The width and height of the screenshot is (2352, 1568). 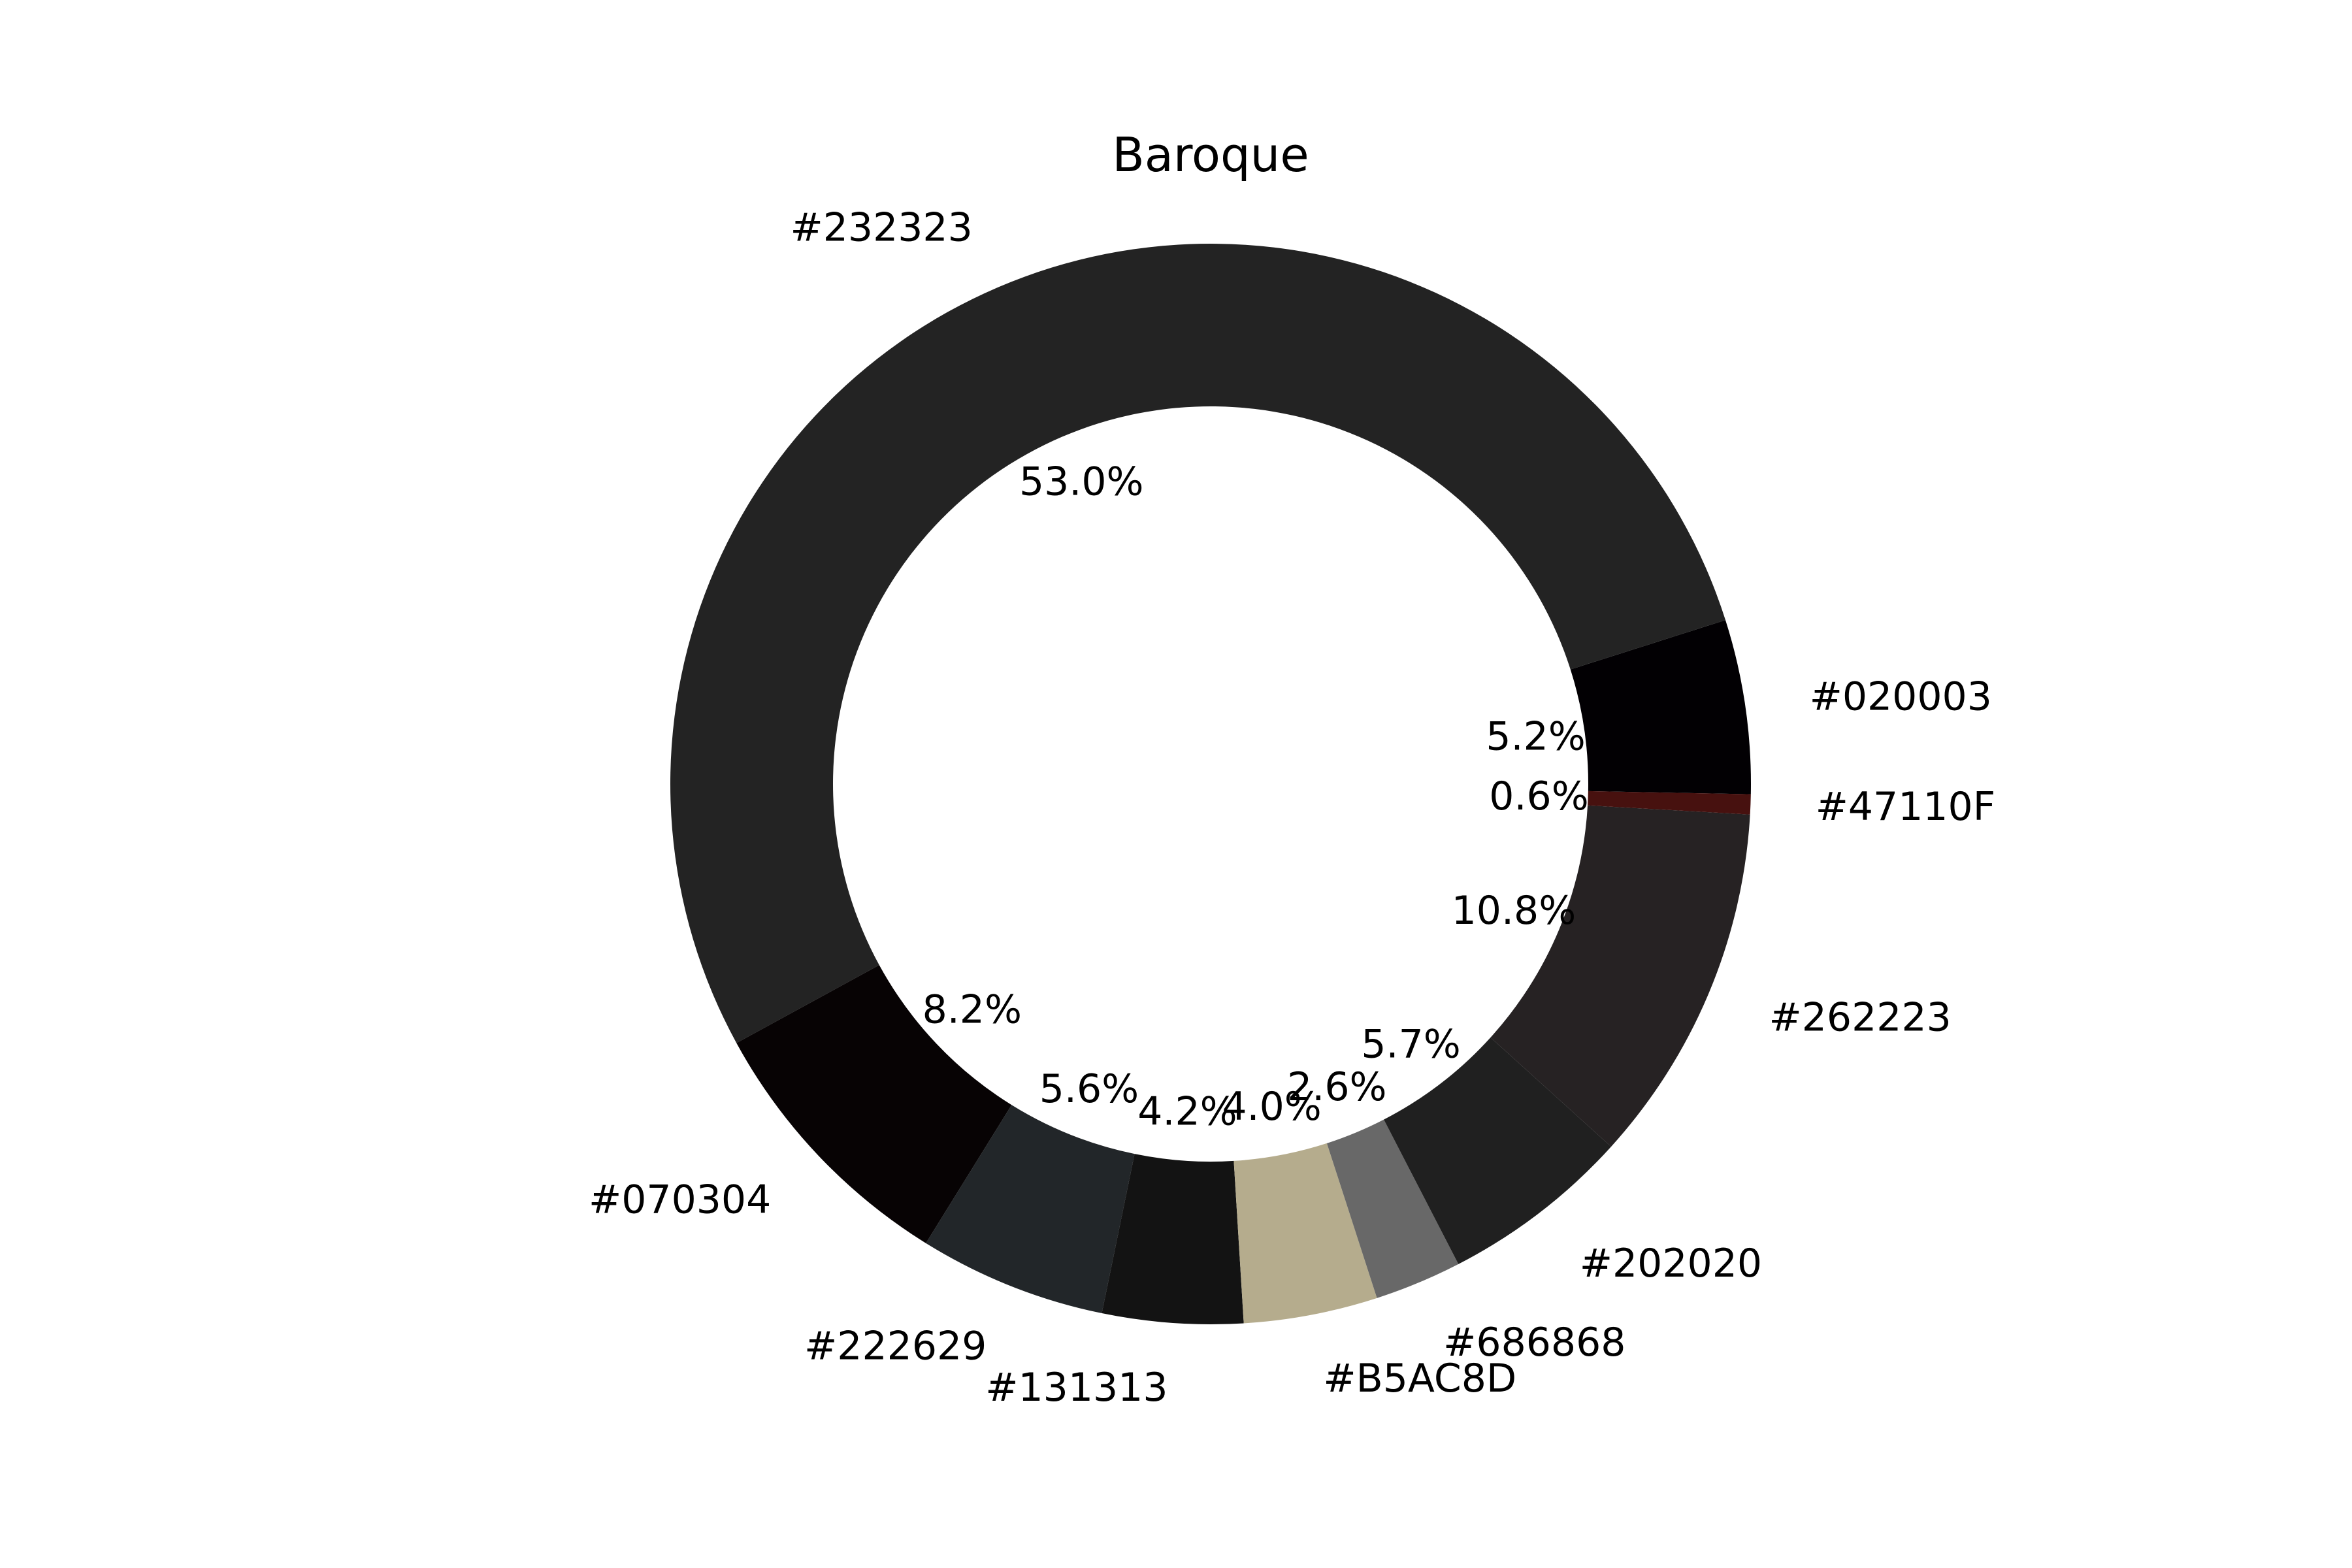 I want to click on pct-label-070304: 8.2%, so click(x=972, y=1010).